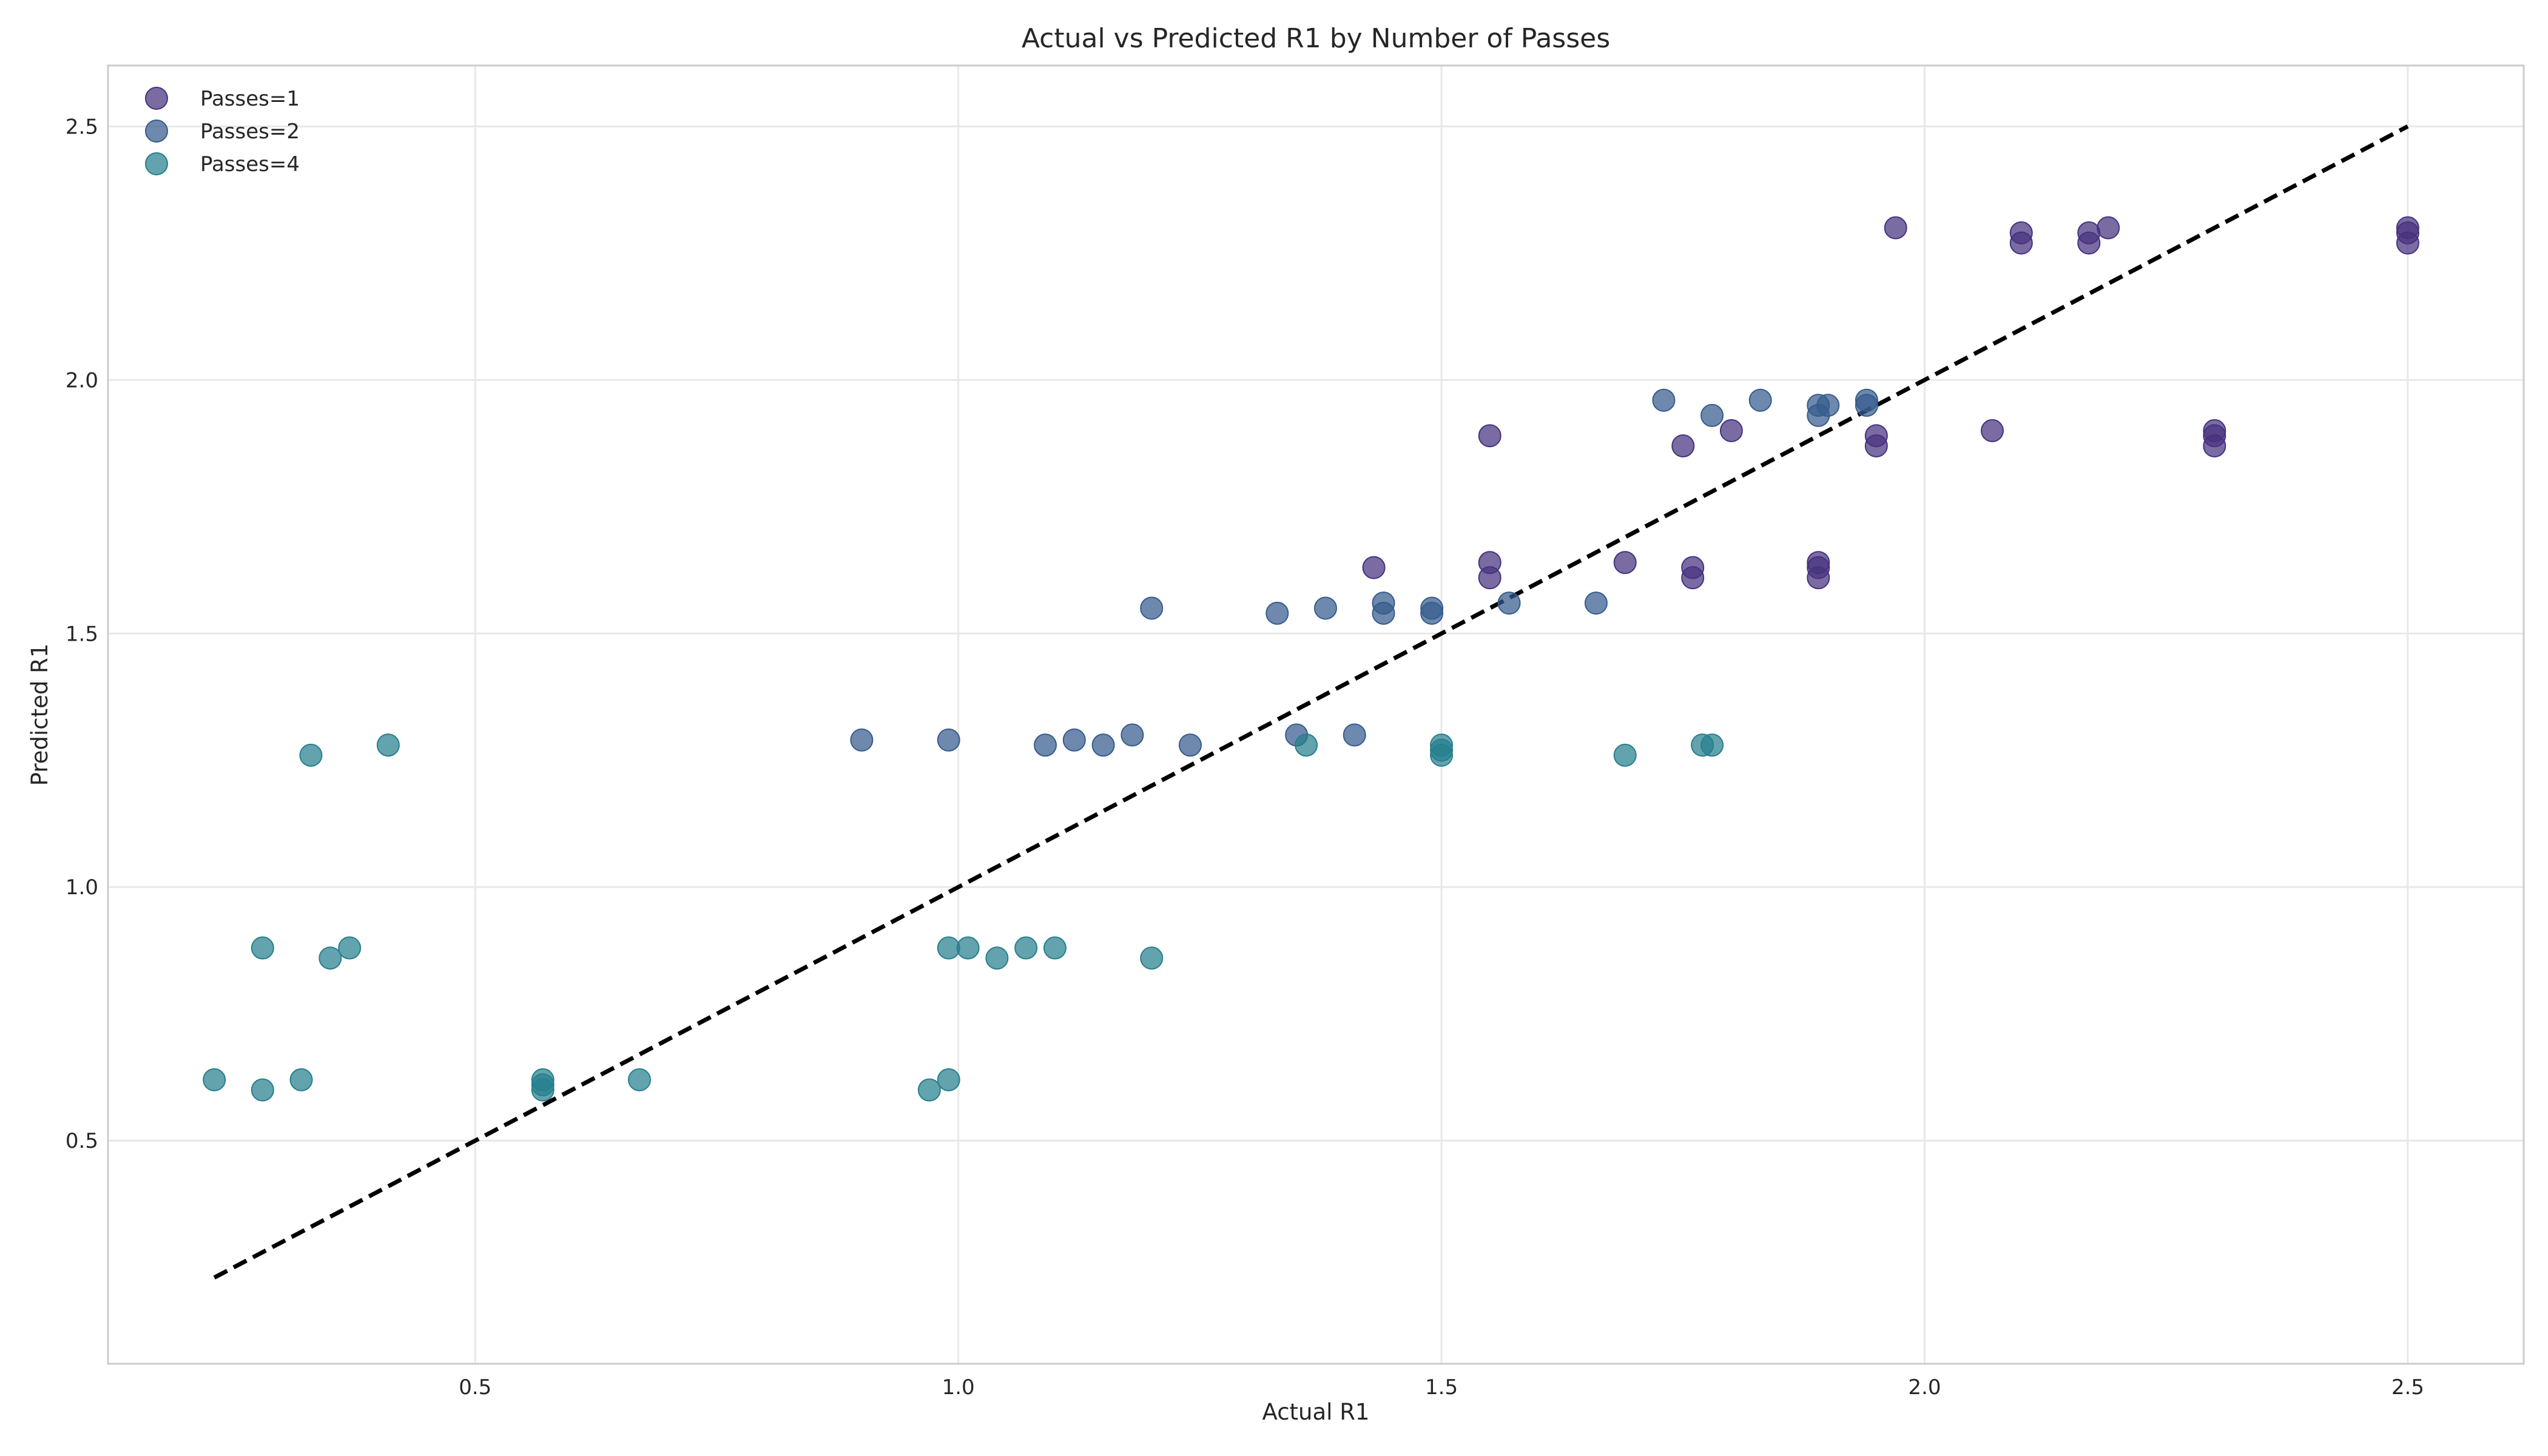 The height and width of the screenshot is (1456, 2548). What do you see at coordinates (250, 164) in the screenshot?
I see `legend-label: Passes=4` at bounding box center [250, 164].